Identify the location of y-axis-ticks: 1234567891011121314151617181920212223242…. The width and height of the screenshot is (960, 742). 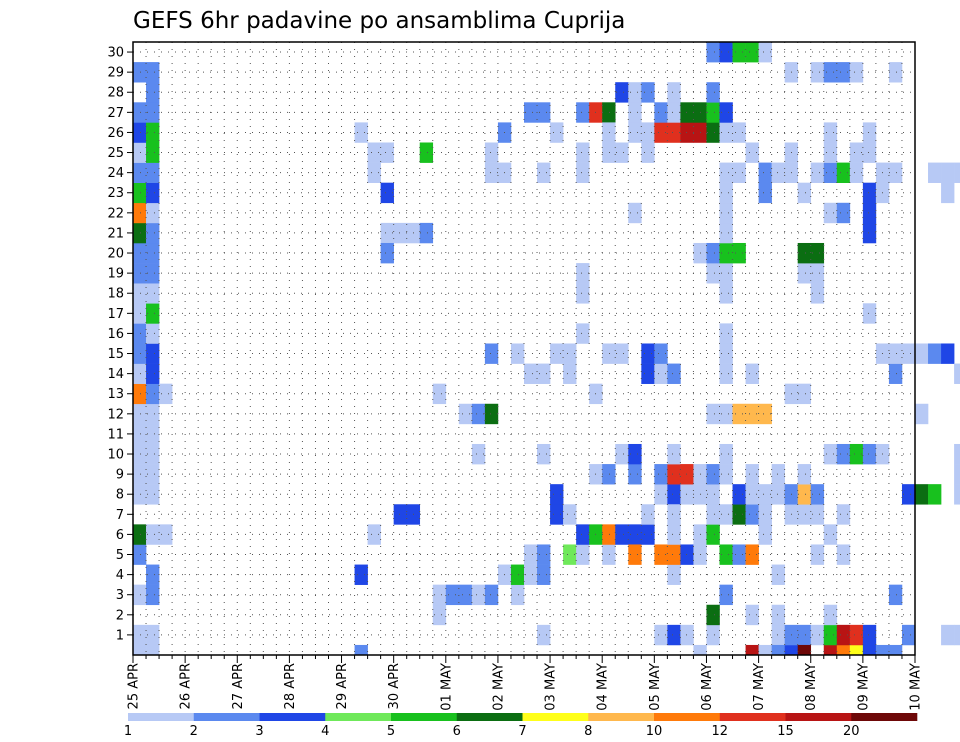
(120, 344).